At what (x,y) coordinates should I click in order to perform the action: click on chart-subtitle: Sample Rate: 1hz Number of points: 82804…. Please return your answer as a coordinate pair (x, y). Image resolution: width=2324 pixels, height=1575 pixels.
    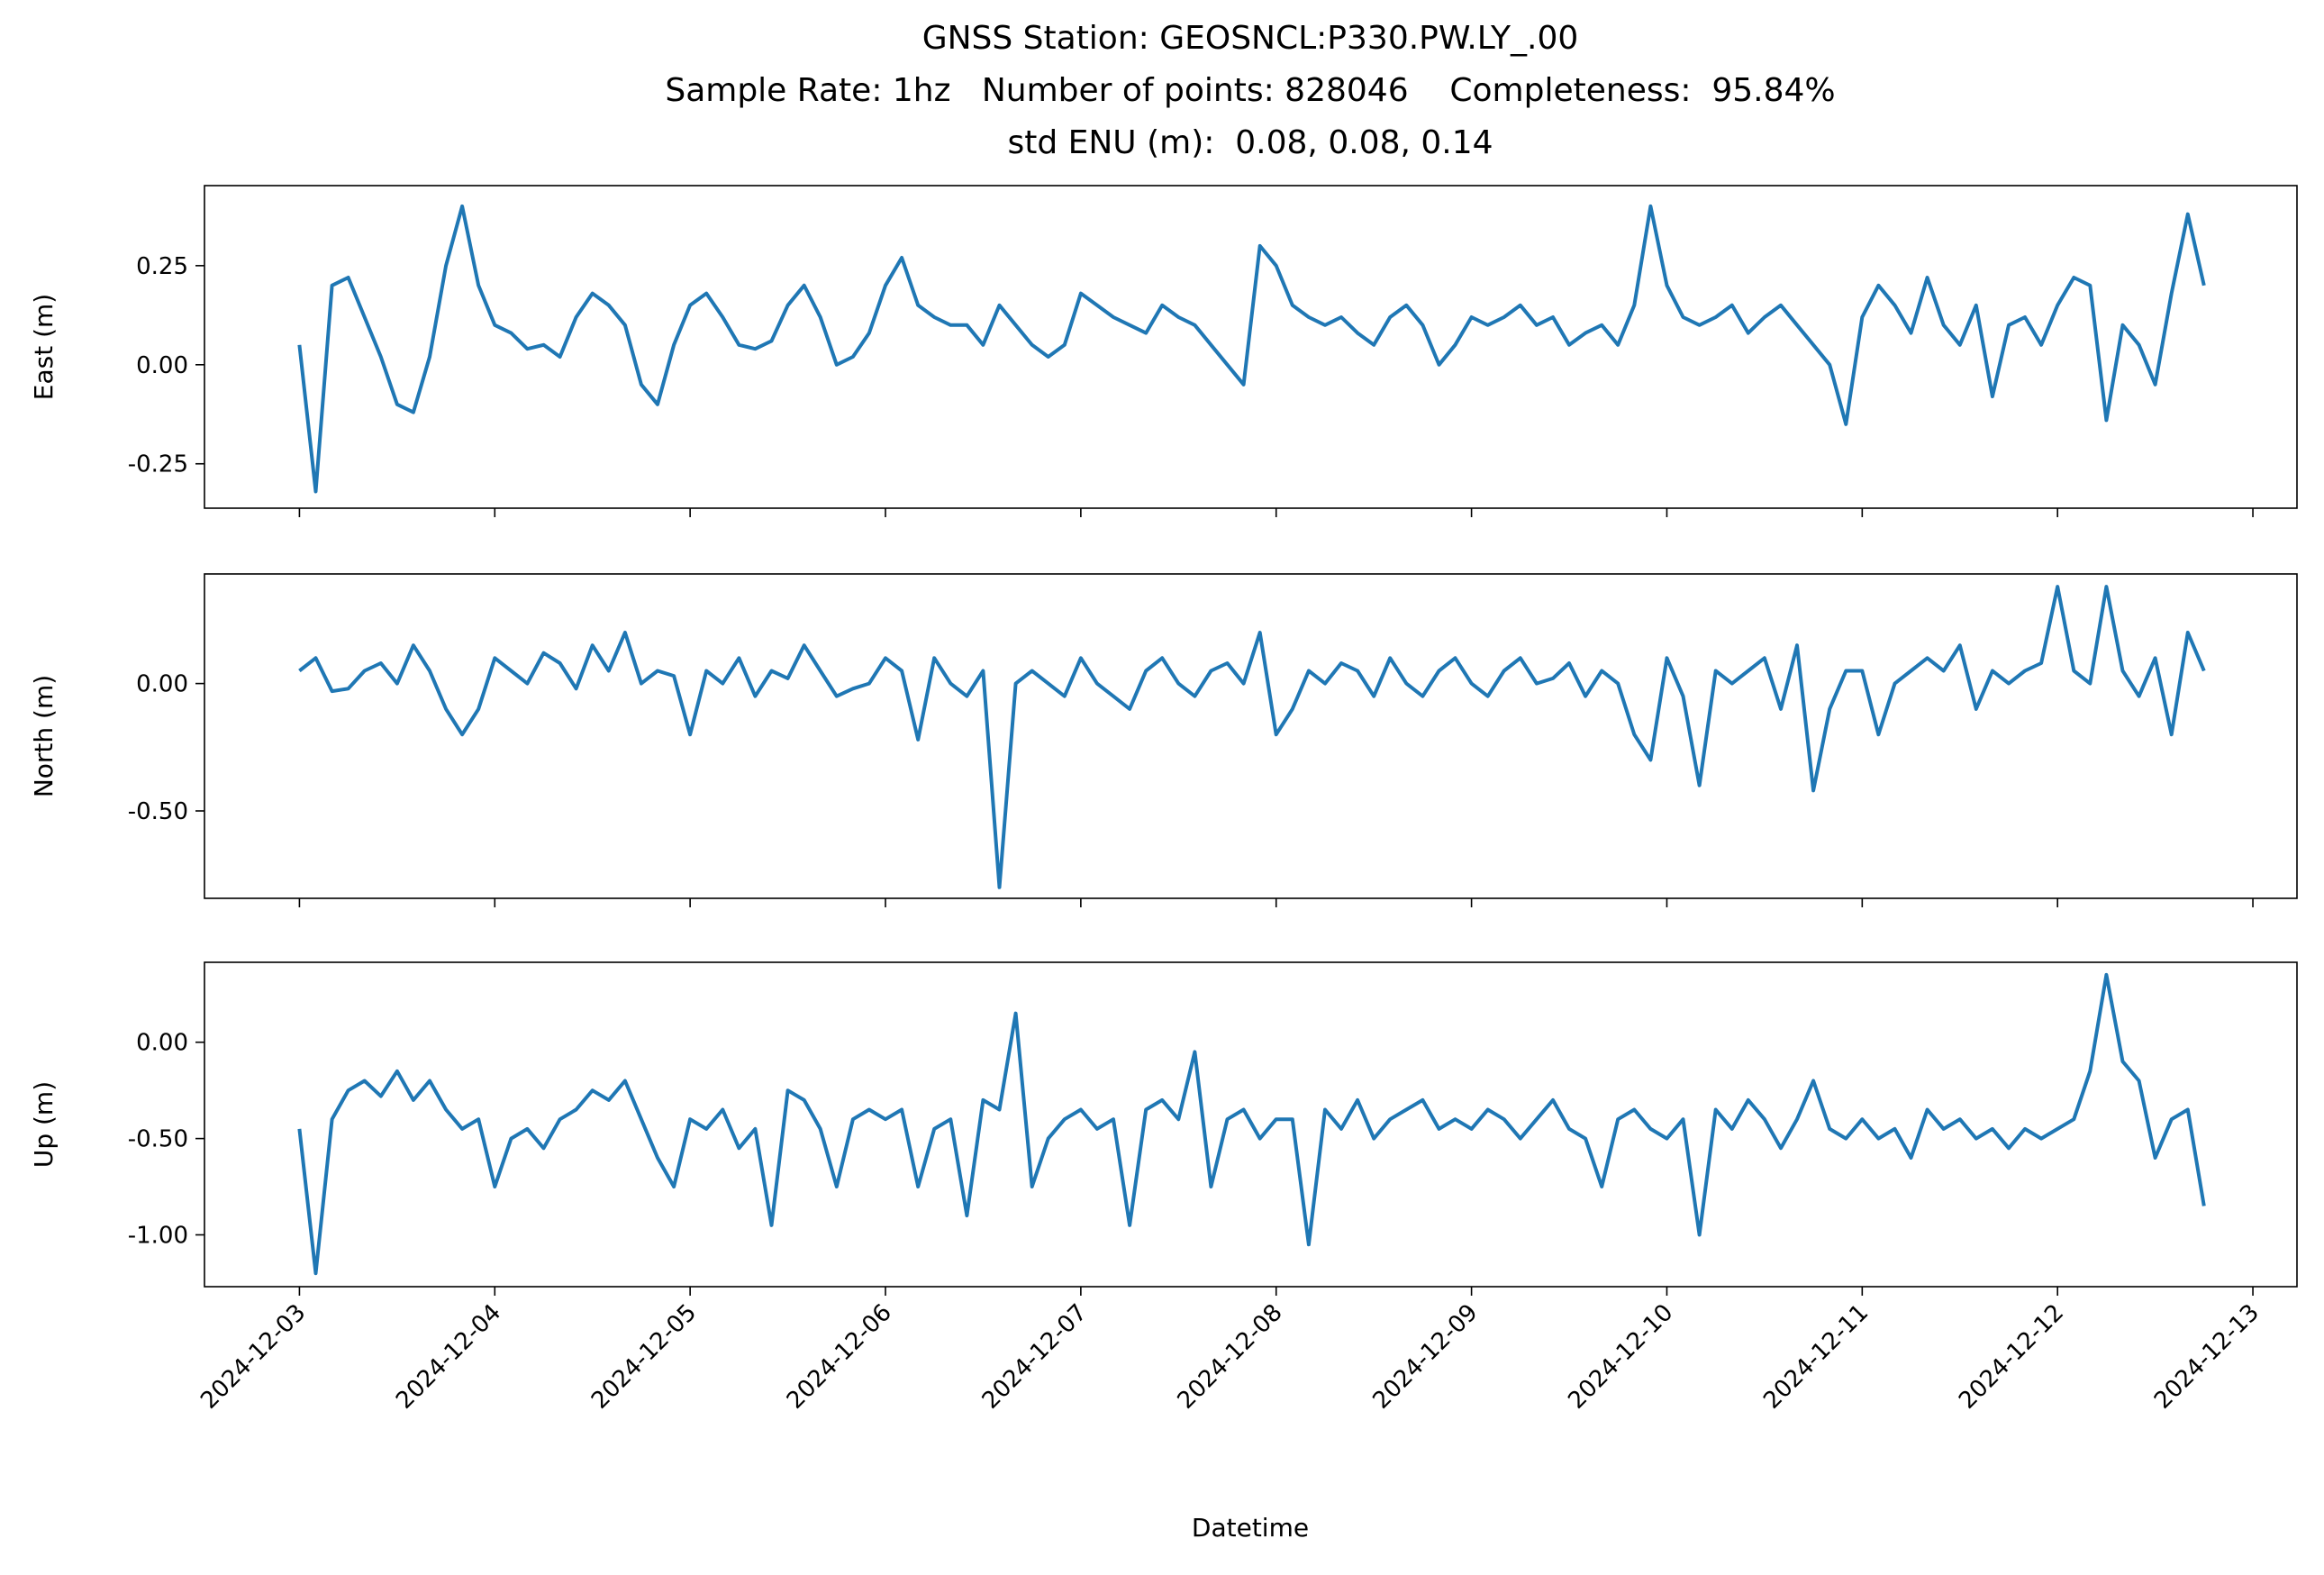
    Looking at the image, I should click on (1250, 90).